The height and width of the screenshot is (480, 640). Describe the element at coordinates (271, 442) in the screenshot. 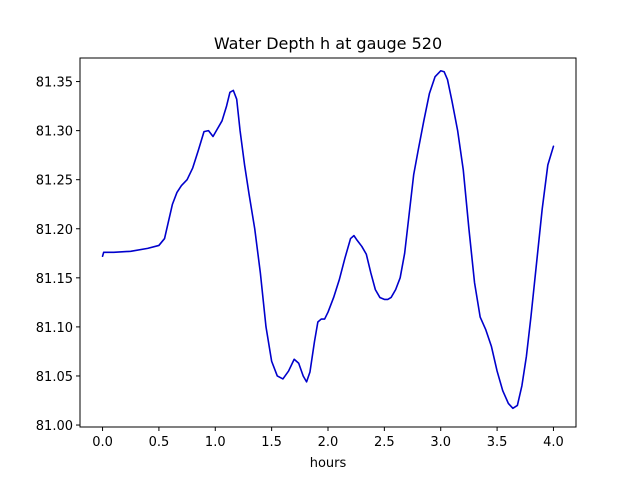

I see `x-tick-label: 1.5` at that location.